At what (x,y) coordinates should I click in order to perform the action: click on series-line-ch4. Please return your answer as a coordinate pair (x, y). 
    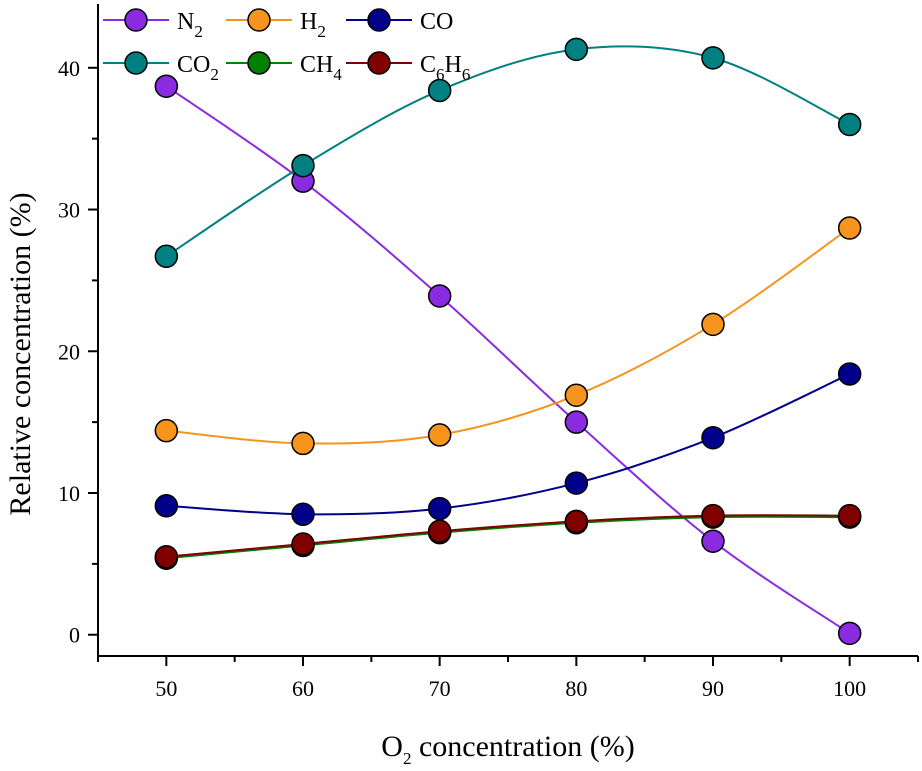
    Looking at the image, I should click on (508, 537).